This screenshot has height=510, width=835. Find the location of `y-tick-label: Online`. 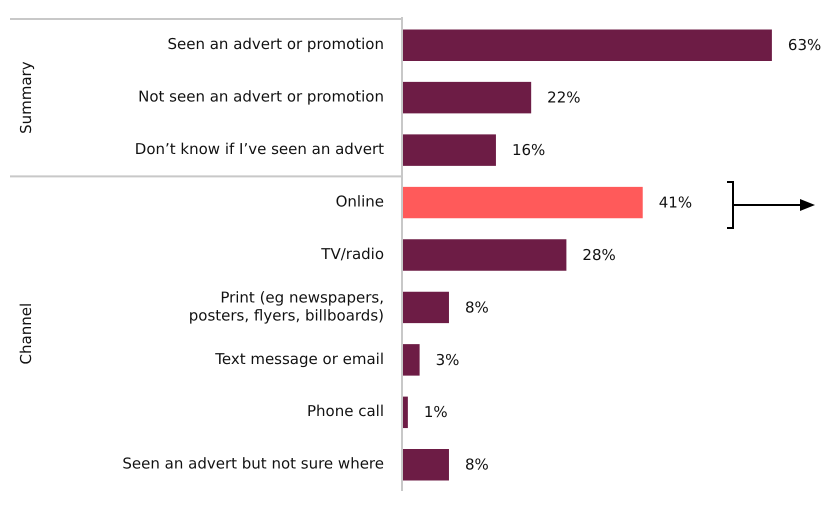

y-tick-label: Online is located at coordinates (360, 201).